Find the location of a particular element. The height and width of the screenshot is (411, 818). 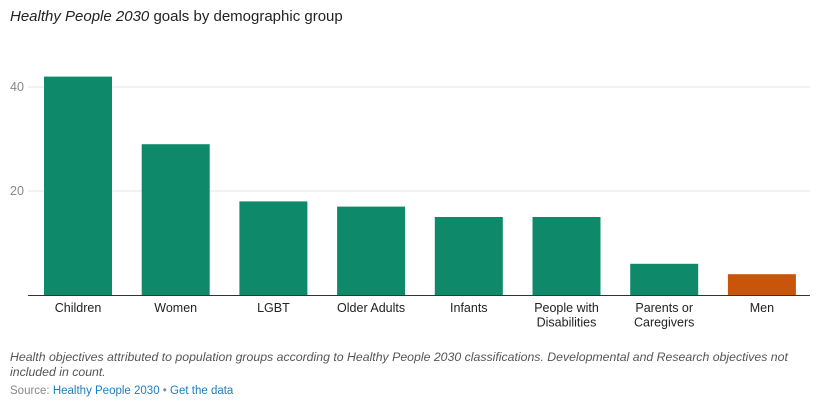

chart-title-italic: Healthy People 2030 is located at coordinates (80, 16).